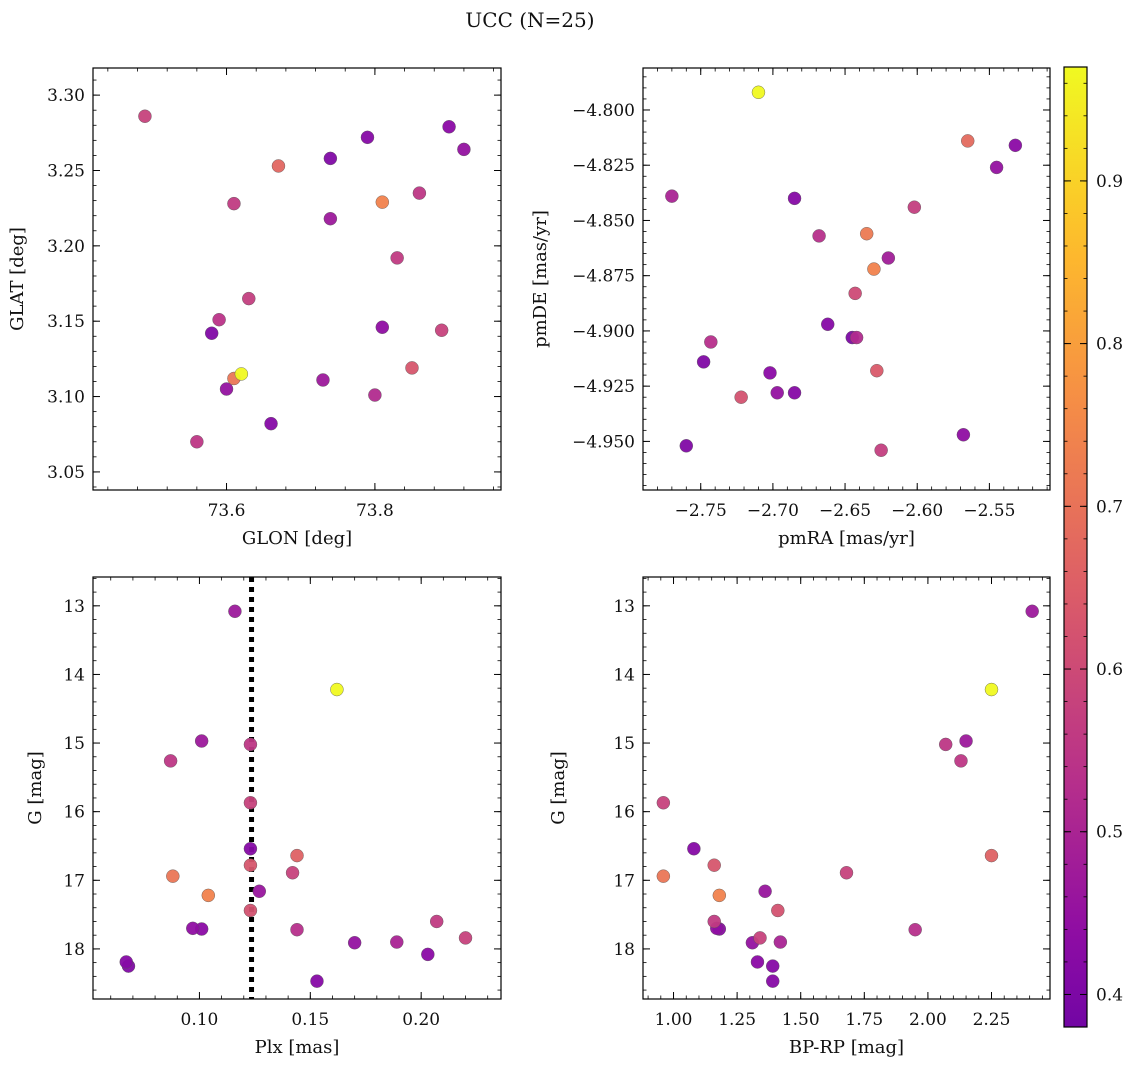 Image resolution: width=1136 pixels, height=1067 pixels. I want to click on x-tick-label: −2.70, so click(773, 511).